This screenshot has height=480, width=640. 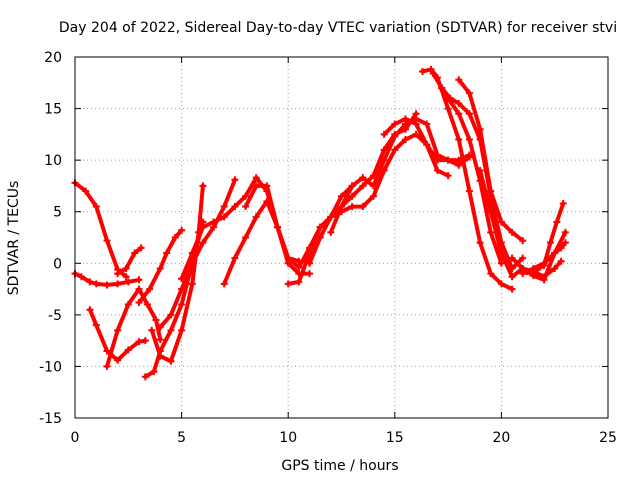 What do you see at coordinates (288, 438) in the screenshot?
I see `x-tick-label: 10` at bounding box center [288, 438].